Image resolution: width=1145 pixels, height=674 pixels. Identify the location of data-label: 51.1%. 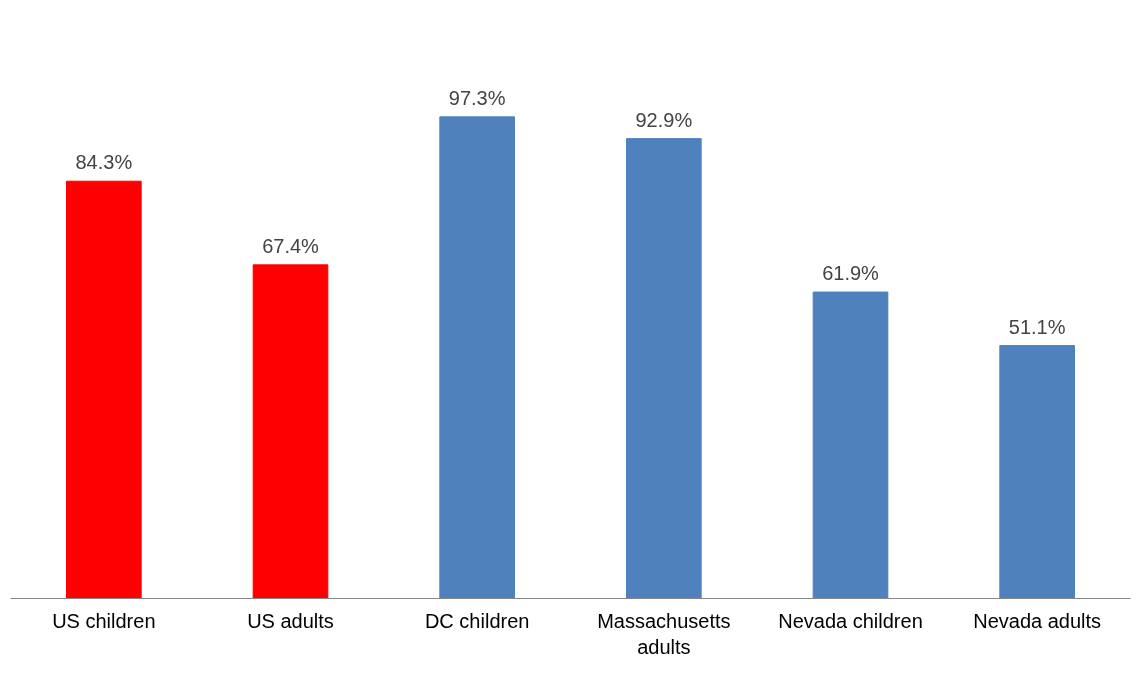
(1037, 326).